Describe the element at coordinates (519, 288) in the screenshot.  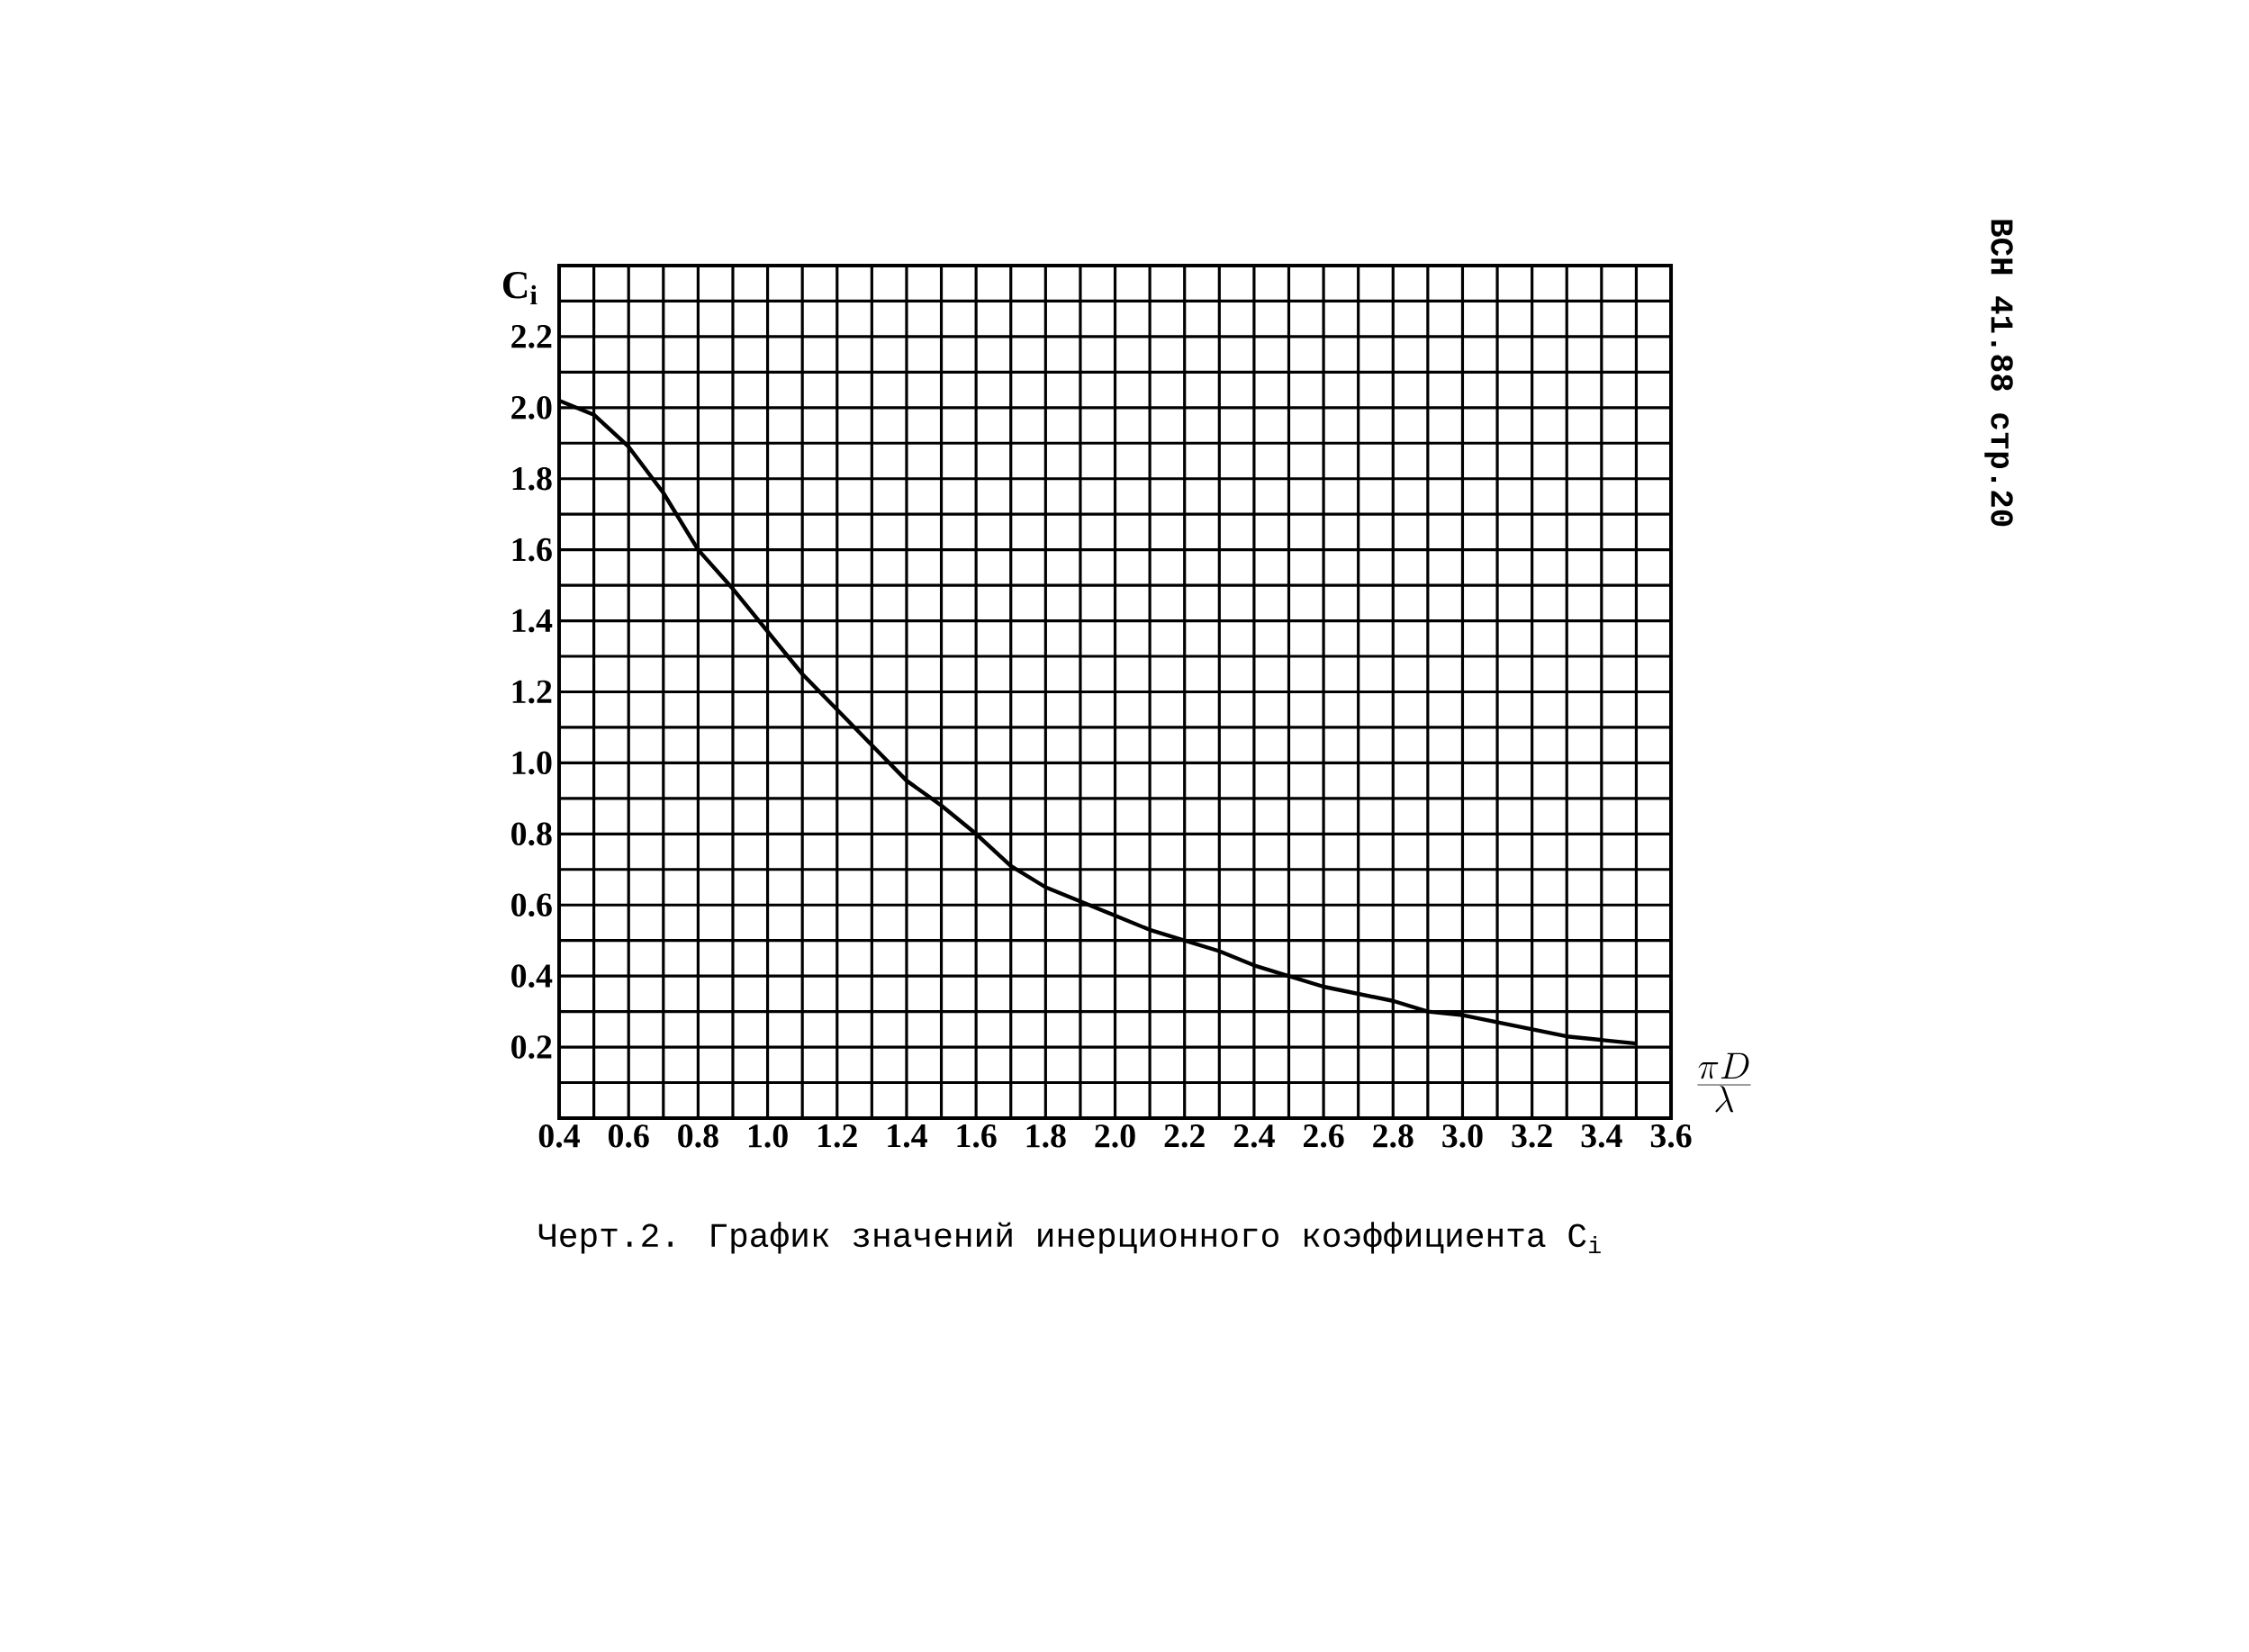
I see `y-axis-title: C$_{i}$` at that location.